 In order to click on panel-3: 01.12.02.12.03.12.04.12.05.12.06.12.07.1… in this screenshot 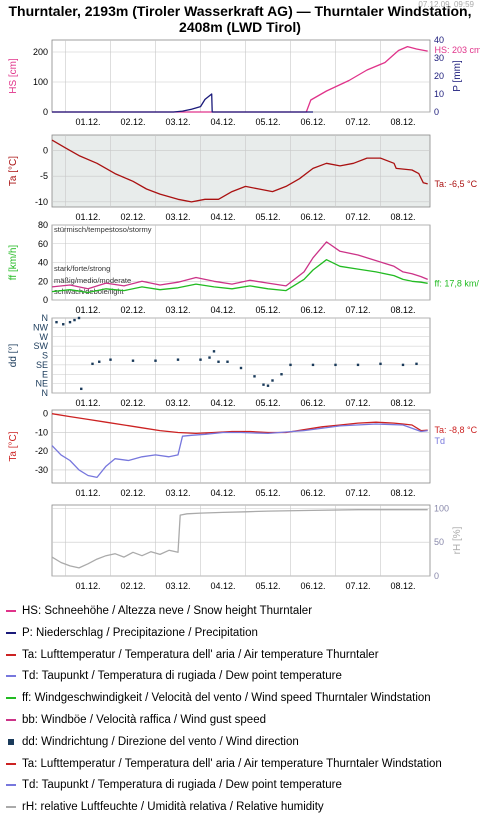, I will do `click(243, 267)`.